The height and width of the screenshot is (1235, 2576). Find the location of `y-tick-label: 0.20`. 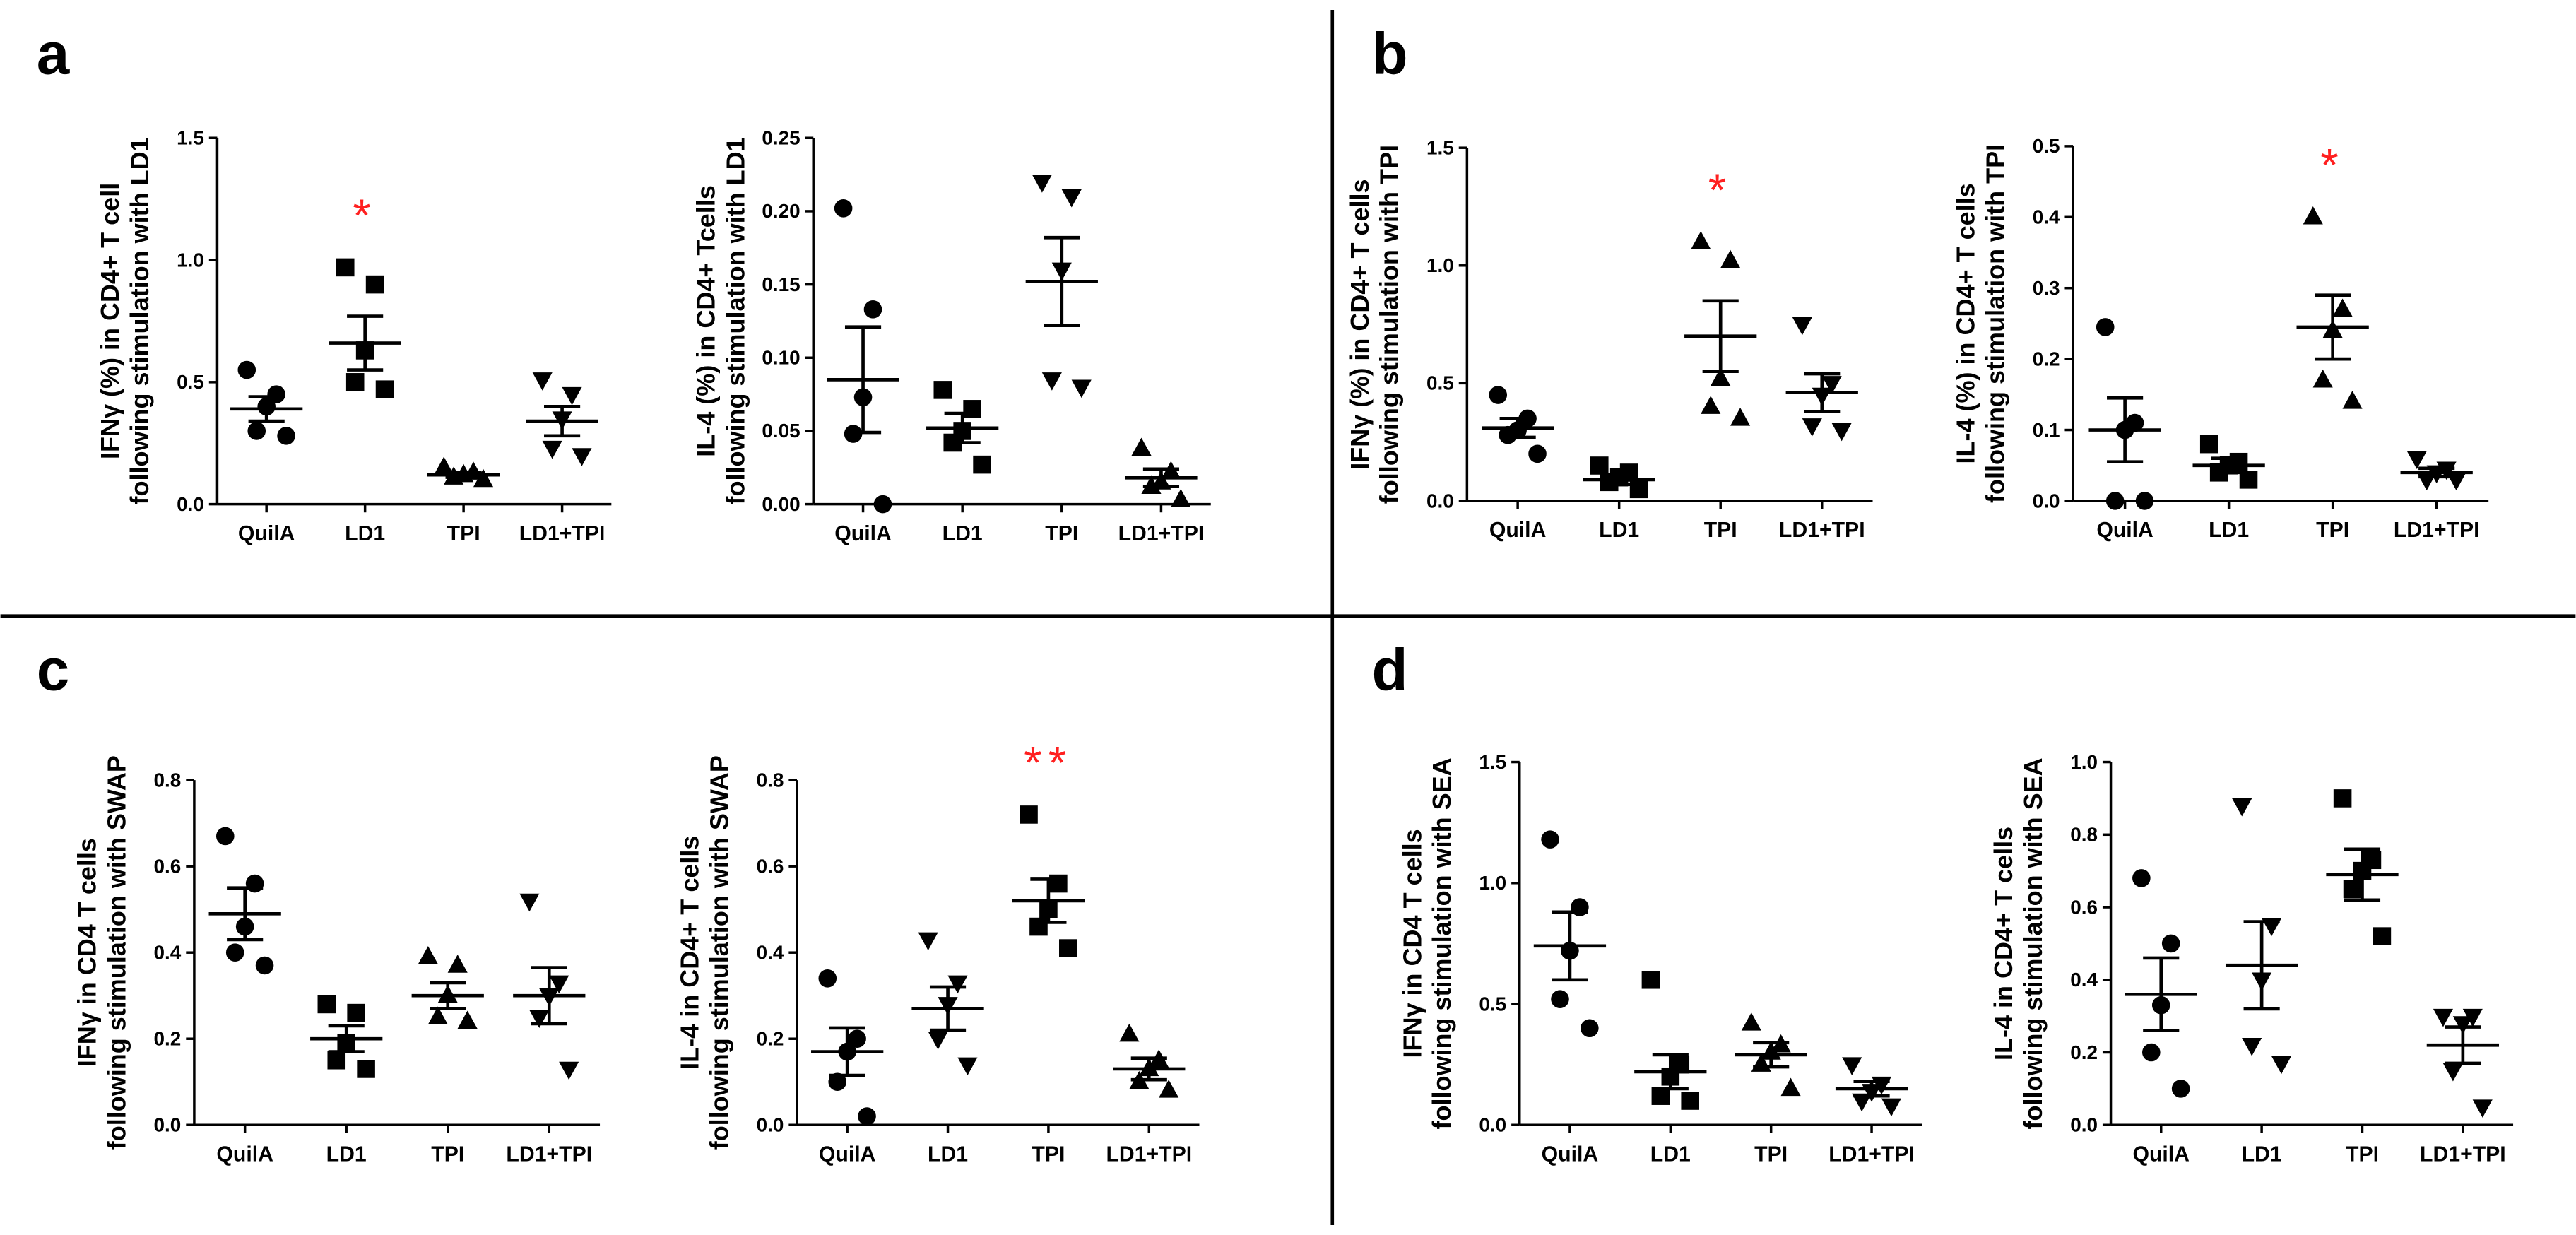

y-tick-label: 0.20 is located at coordinates (781, 211).